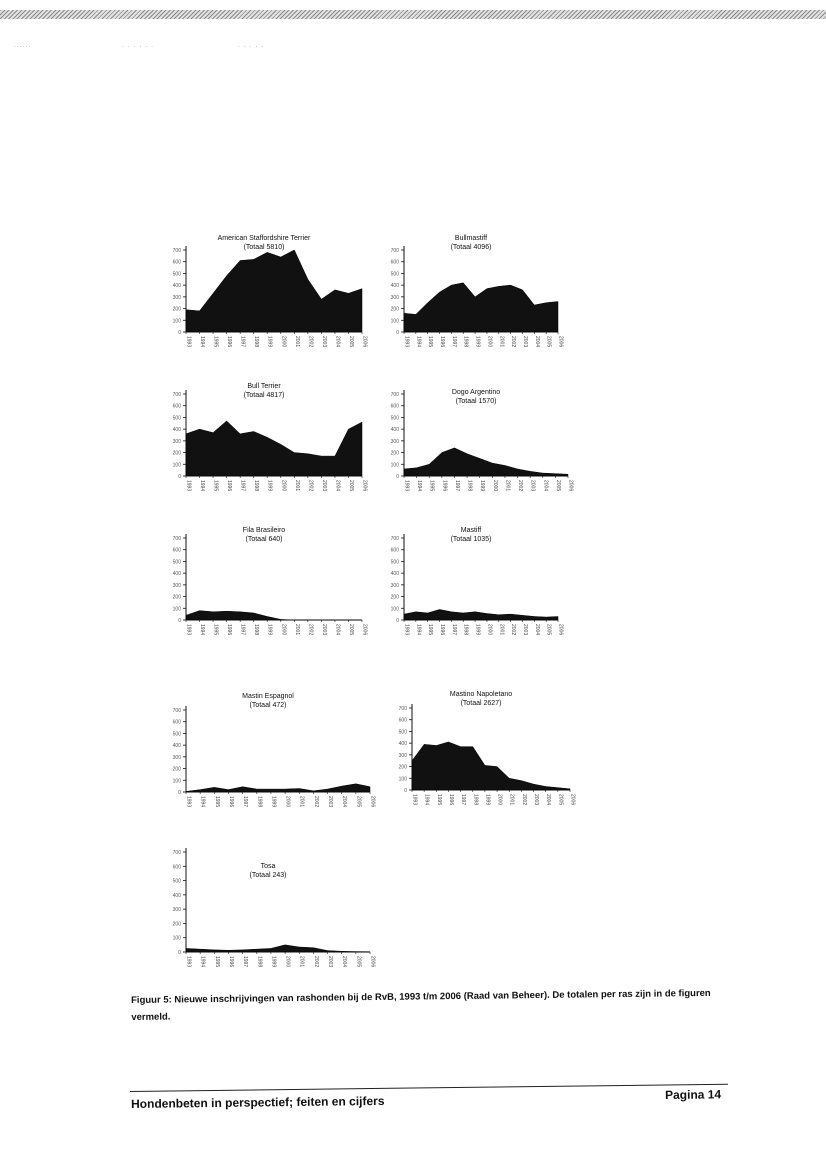  Describe the element at coordinates (403, 756) in the screenshot. I see `y-tick-label: 300` at that location.